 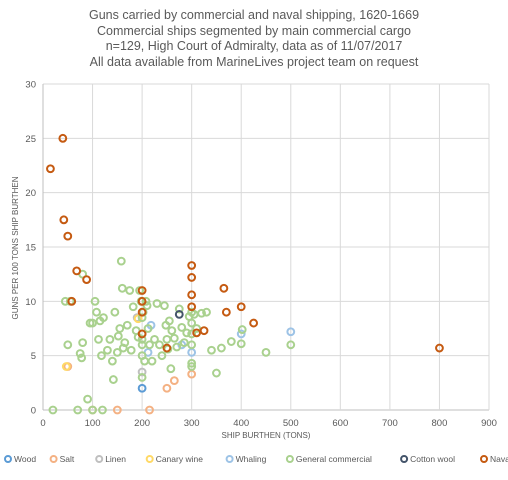 What do you see at coordinates (15, 247) in the screenshot?
I see `y-axis-label: GUNS PER 100 TONS SHIP BURTHEN` at bounding box center [15, 247].